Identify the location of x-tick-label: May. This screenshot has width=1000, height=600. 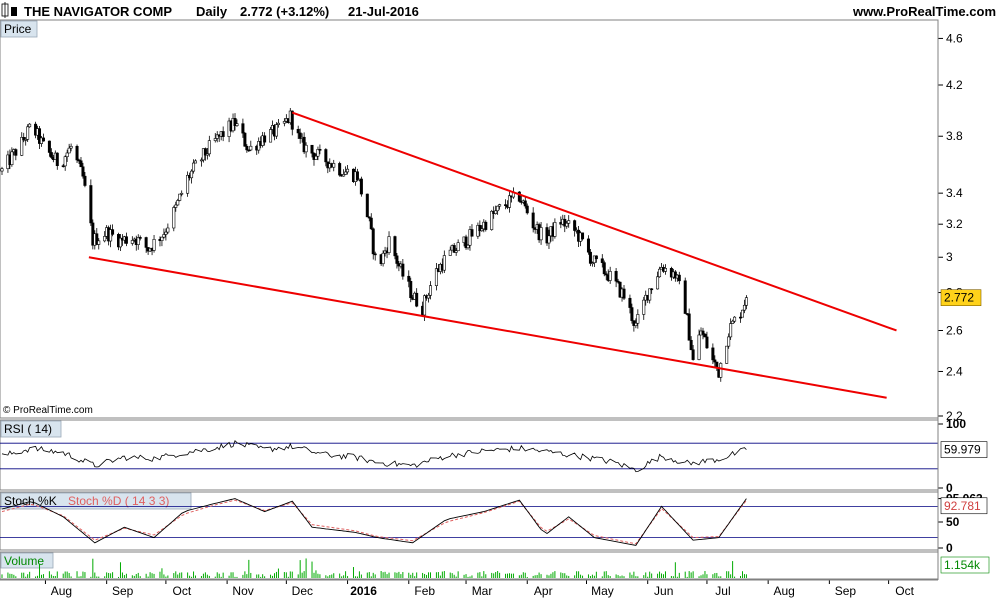
(602, 591).